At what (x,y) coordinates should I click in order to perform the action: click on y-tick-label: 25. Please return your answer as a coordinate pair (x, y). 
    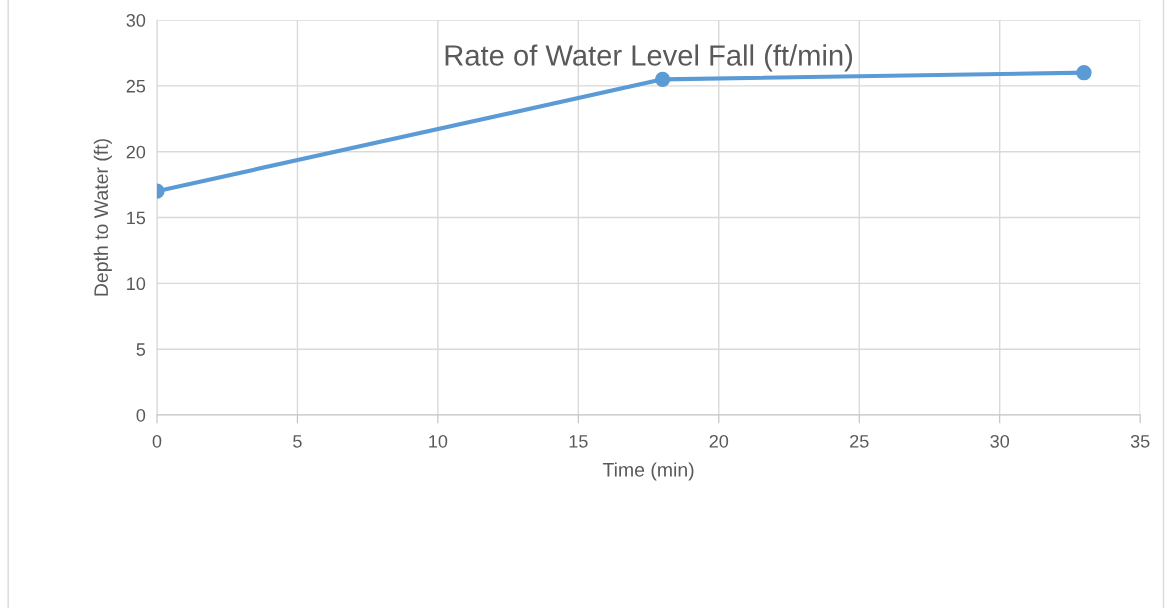
    Looking at the image, I should click on (136, 86).